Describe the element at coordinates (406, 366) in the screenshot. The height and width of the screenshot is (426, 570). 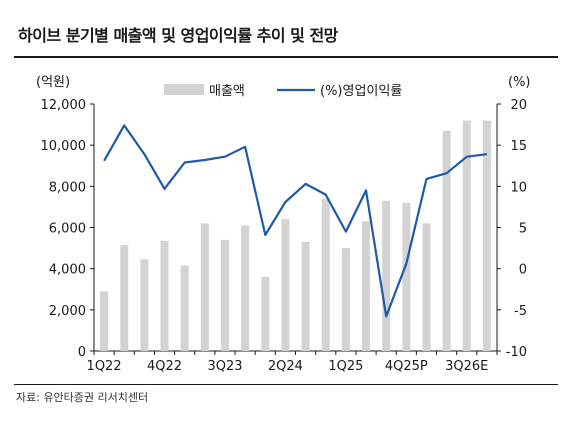
I see `x-tick-label: 4Q25P` at that location.